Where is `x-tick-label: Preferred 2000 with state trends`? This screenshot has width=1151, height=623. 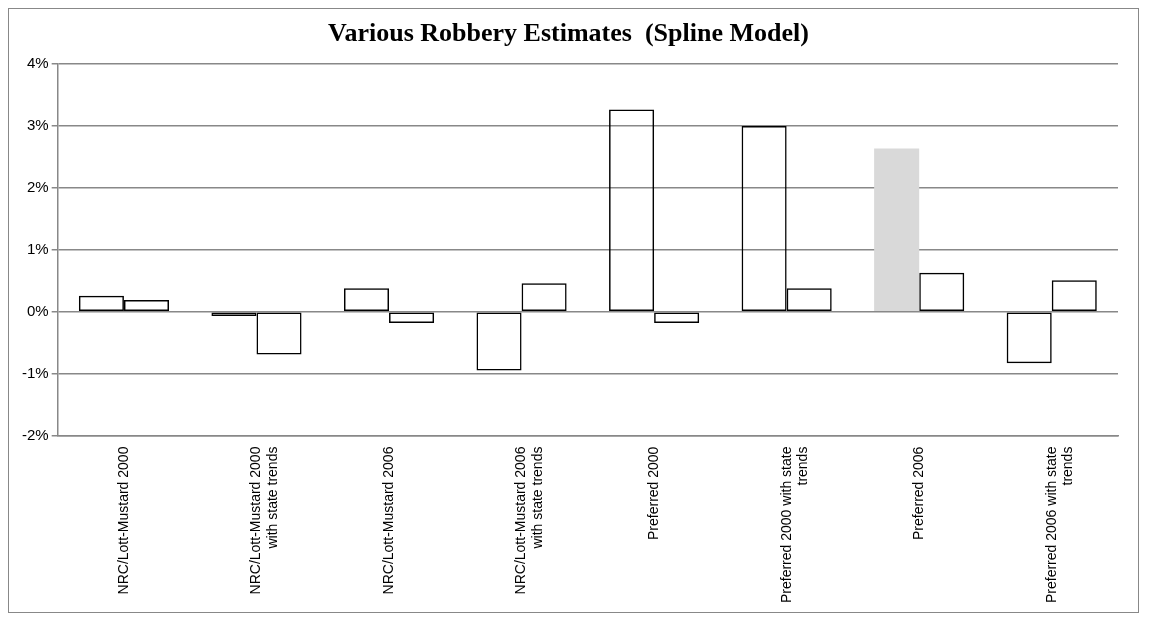
x-tick-label: Preferred 2000 with state trends is located at coordinates (794, 524).